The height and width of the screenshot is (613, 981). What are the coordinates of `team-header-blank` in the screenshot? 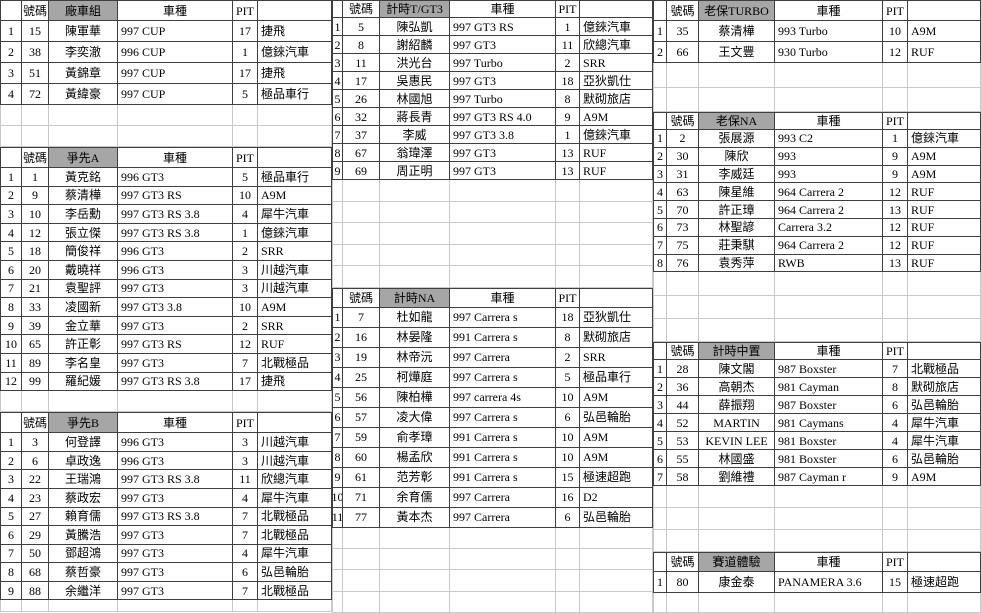 It's located at (944, 121).